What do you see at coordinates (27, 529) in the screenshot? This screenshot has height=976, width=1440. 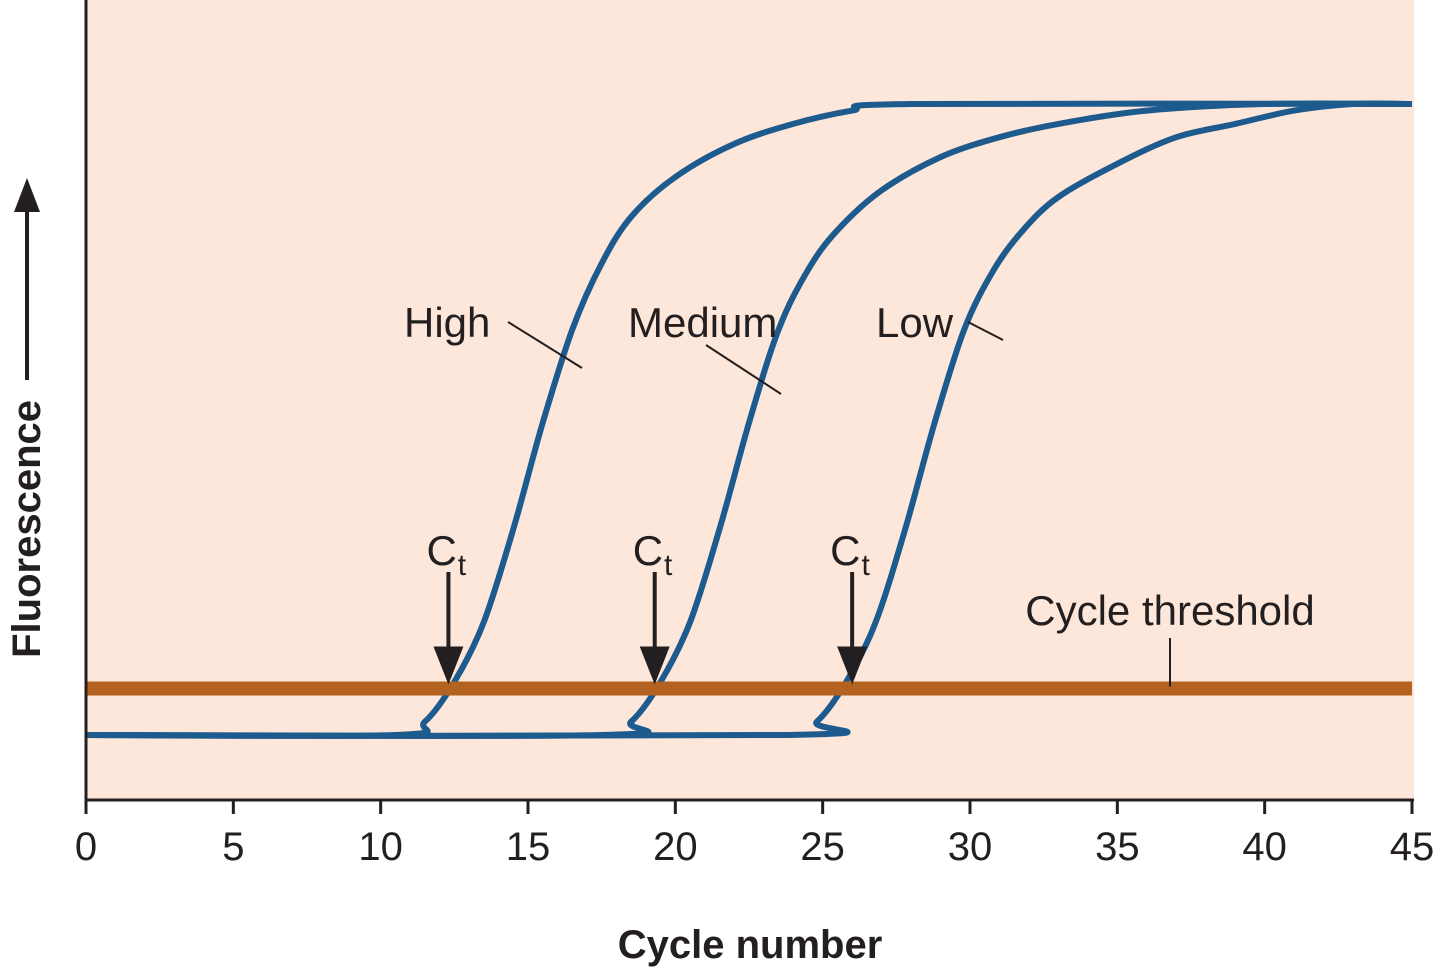 I see `y-axis-title: Fluorescence` at bounding box center [27, 529].